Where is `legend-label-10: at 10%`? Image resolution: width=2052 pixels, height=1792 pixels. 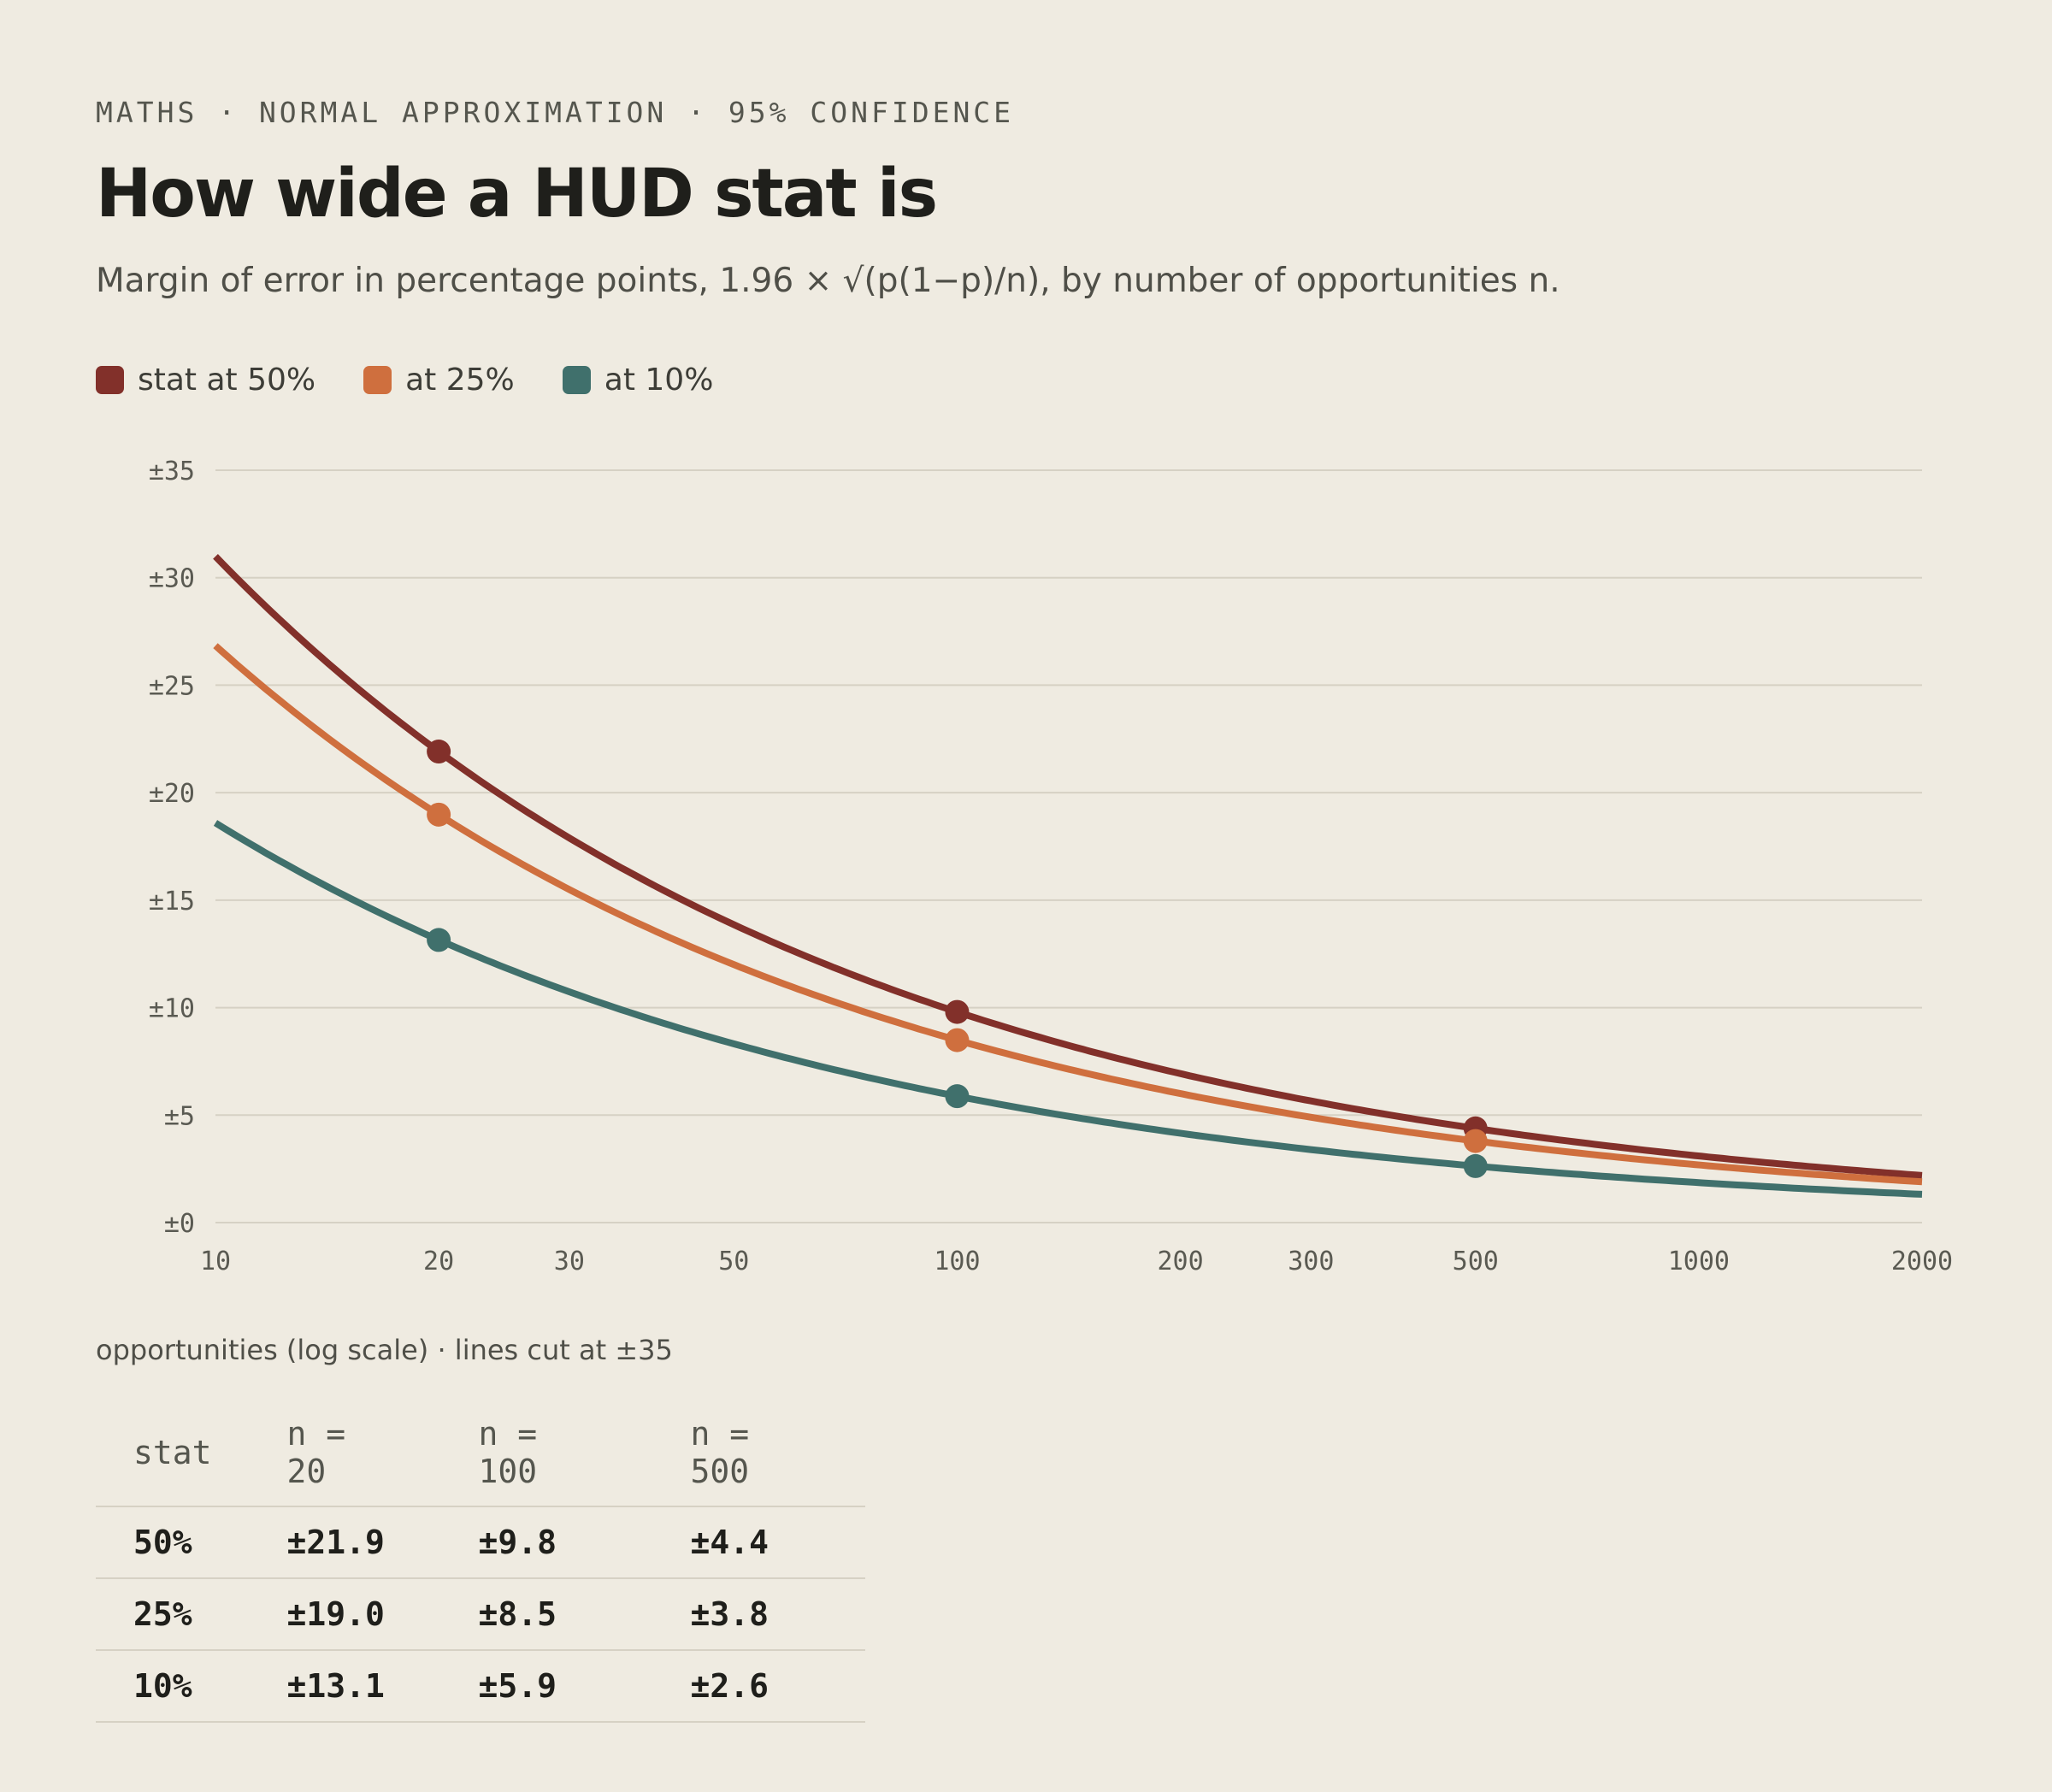
legend-label-10: at 10% is located at coordinates (659, 380).